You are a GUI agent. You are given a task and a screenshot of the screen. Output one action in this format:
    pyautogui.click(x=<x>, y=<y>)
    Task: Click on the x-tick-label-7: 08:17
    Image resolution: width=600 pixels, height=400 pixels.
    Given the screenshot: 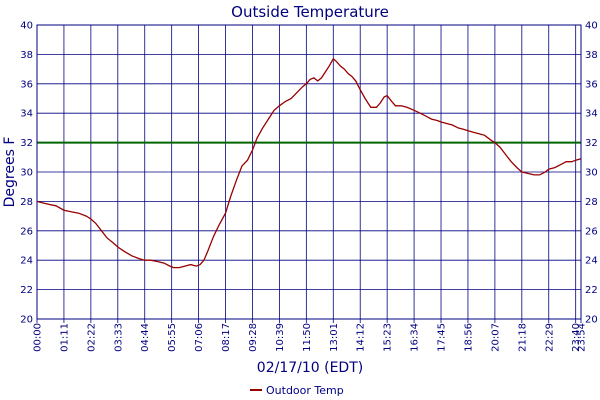 What is the action you would take?
    pyautogui.click(x=226, y=337)
    